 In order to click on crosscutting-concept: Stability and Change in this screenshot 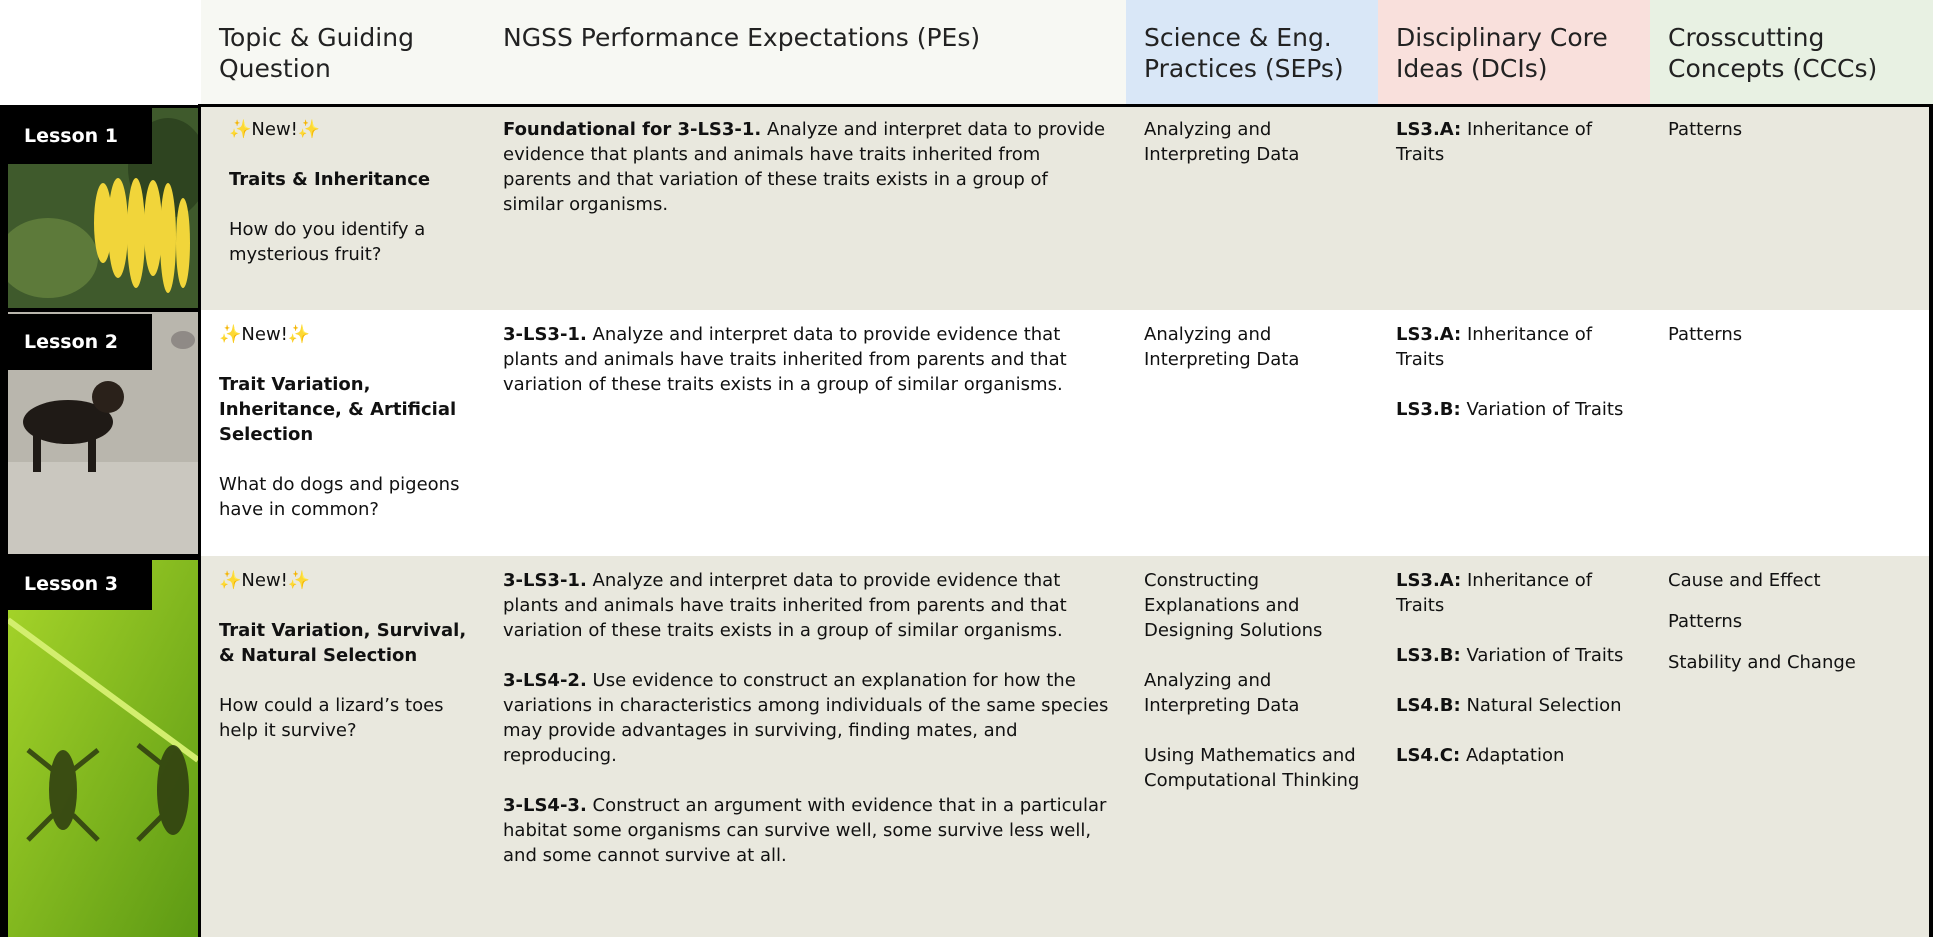, I will do `click(1762, 662)`.